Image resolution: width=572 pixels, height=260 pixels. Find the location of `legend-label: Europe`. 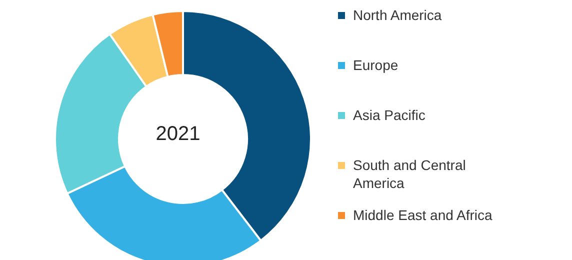

legend-label: Europe is located at coordinates (376, 65).